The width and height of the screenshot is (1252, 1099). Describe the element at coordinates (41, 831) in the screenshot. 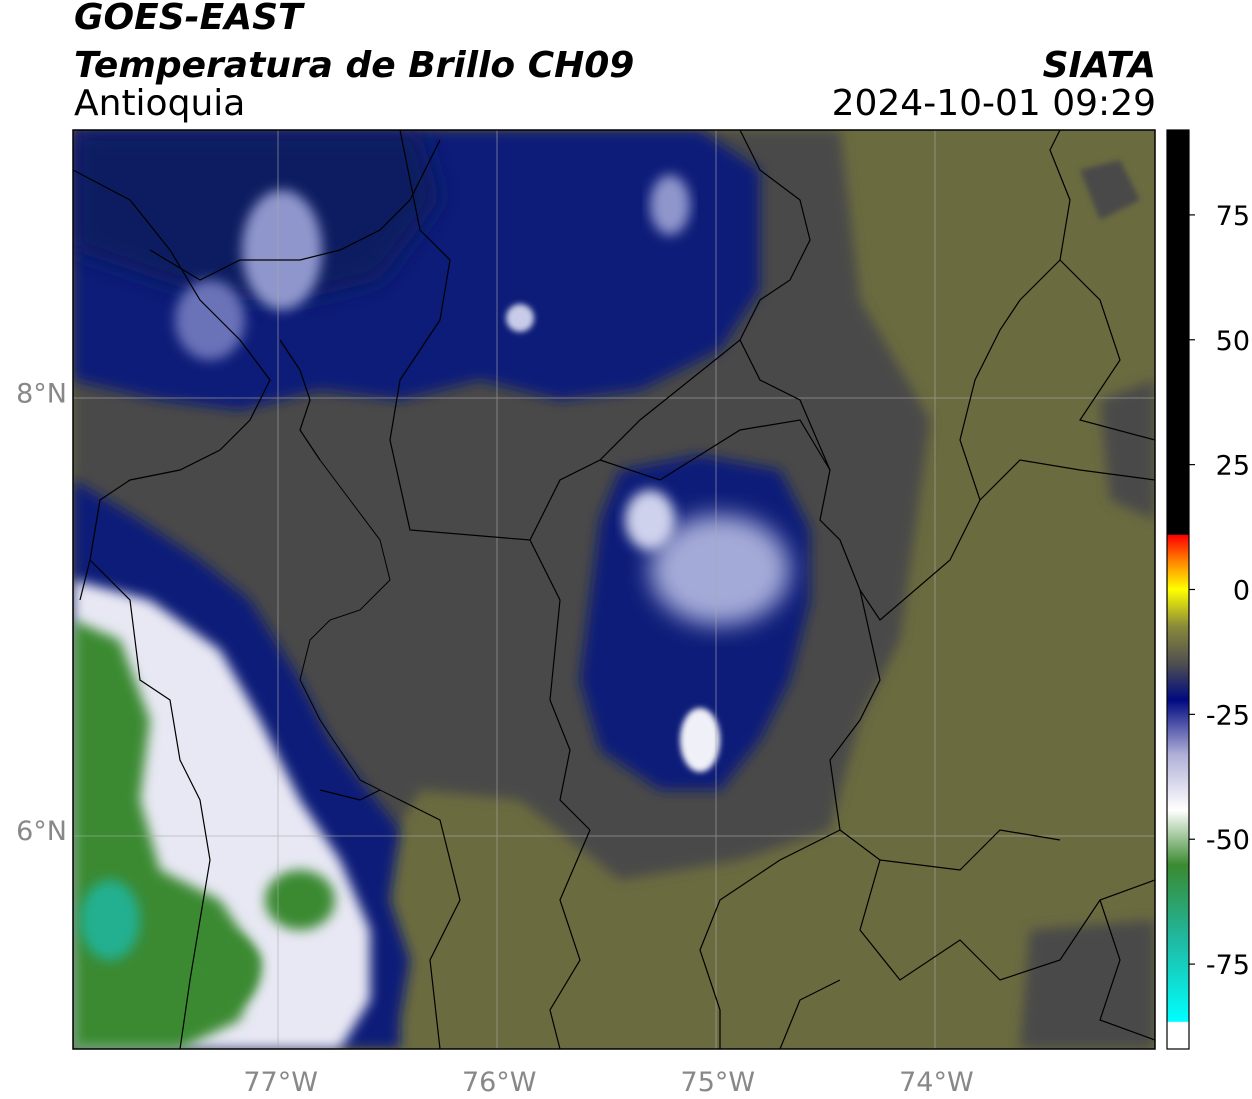

I see `latitude-tick-label: 6°N` at that location.